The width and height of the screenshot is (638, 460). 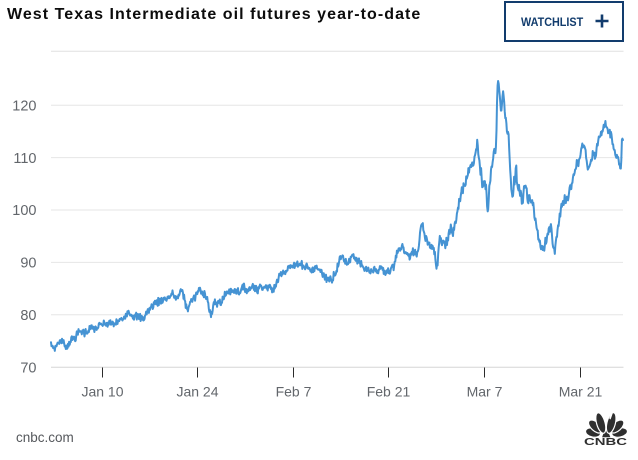 What do you see at coordinates (24, 211) in the screenshot?
I see `svg-text: 100` at bounding box center [24, 211].